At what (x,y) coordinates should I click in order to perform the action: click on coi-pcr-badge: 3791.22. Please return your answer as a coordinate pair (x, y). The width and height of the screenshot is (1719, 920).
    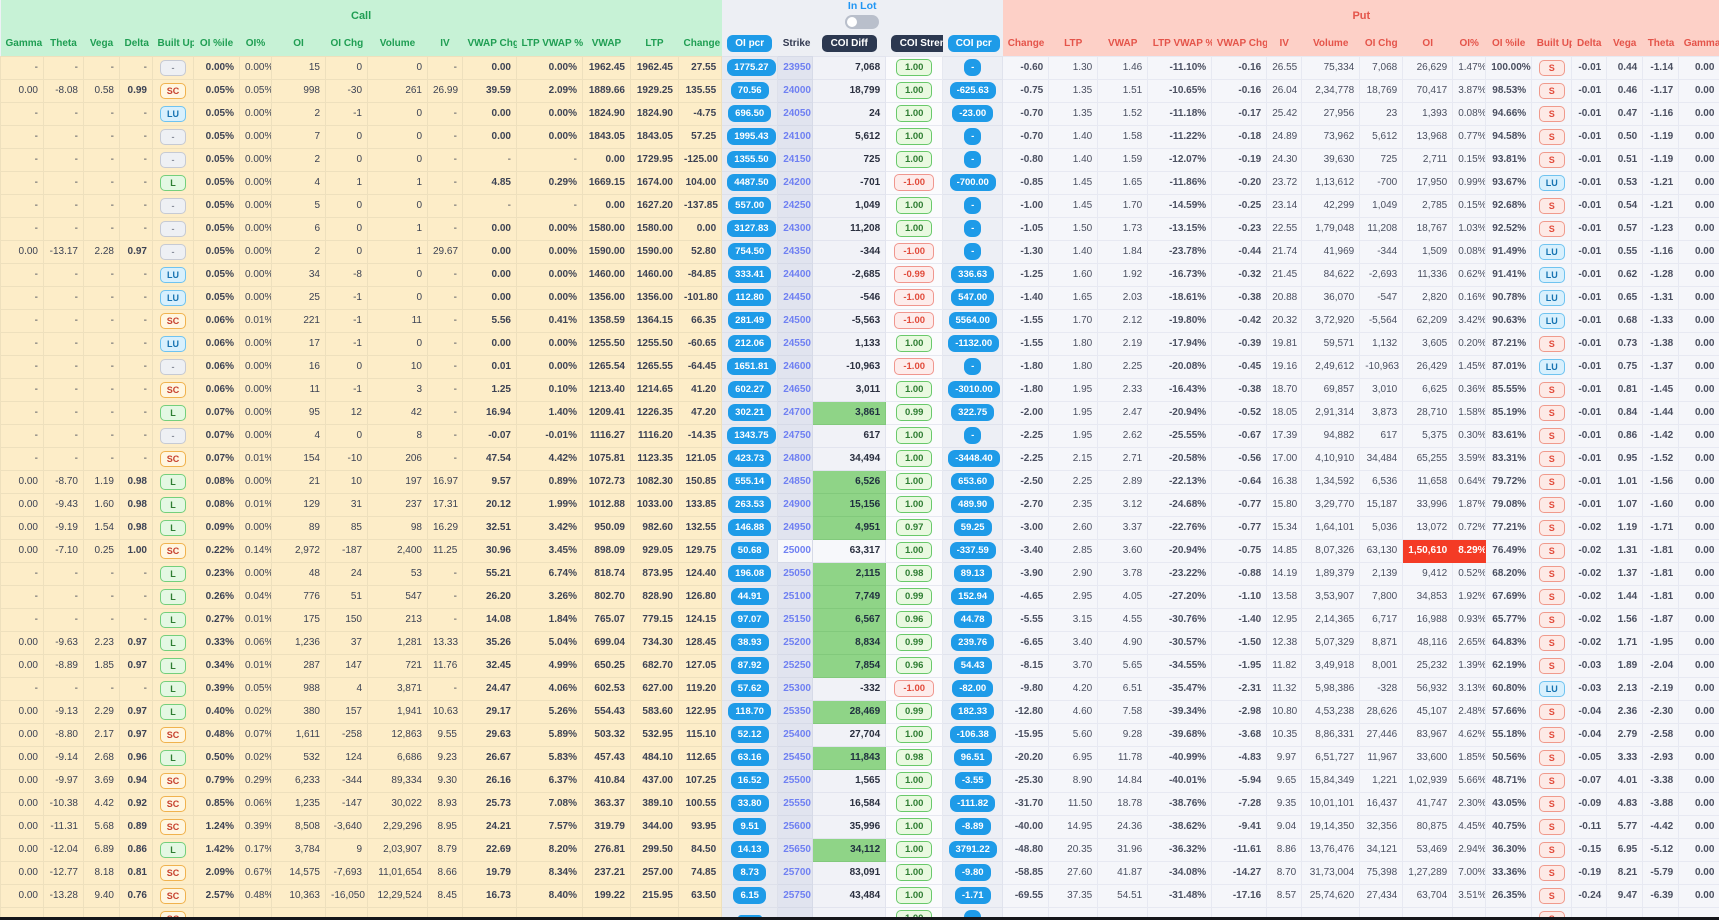
    Looking at the image, I should click on (972, 849).